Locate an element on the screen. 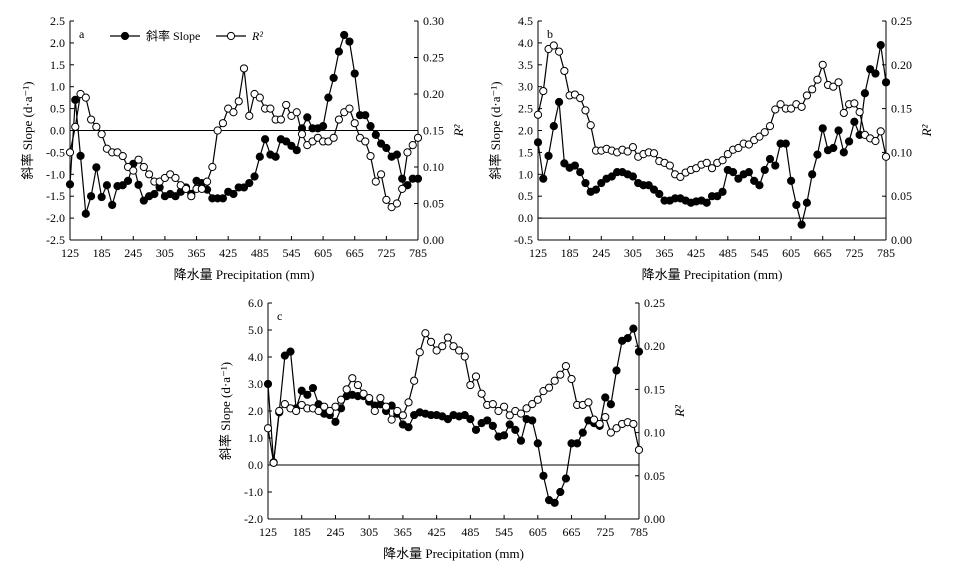  y-left-tick-label: 1.5 is located at coordinates (525, 152).